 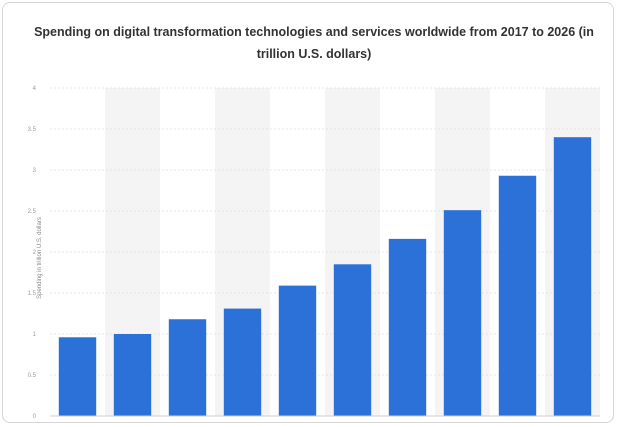 I want to click on y-tick-label: 0.5, so click(x=32, y=376).